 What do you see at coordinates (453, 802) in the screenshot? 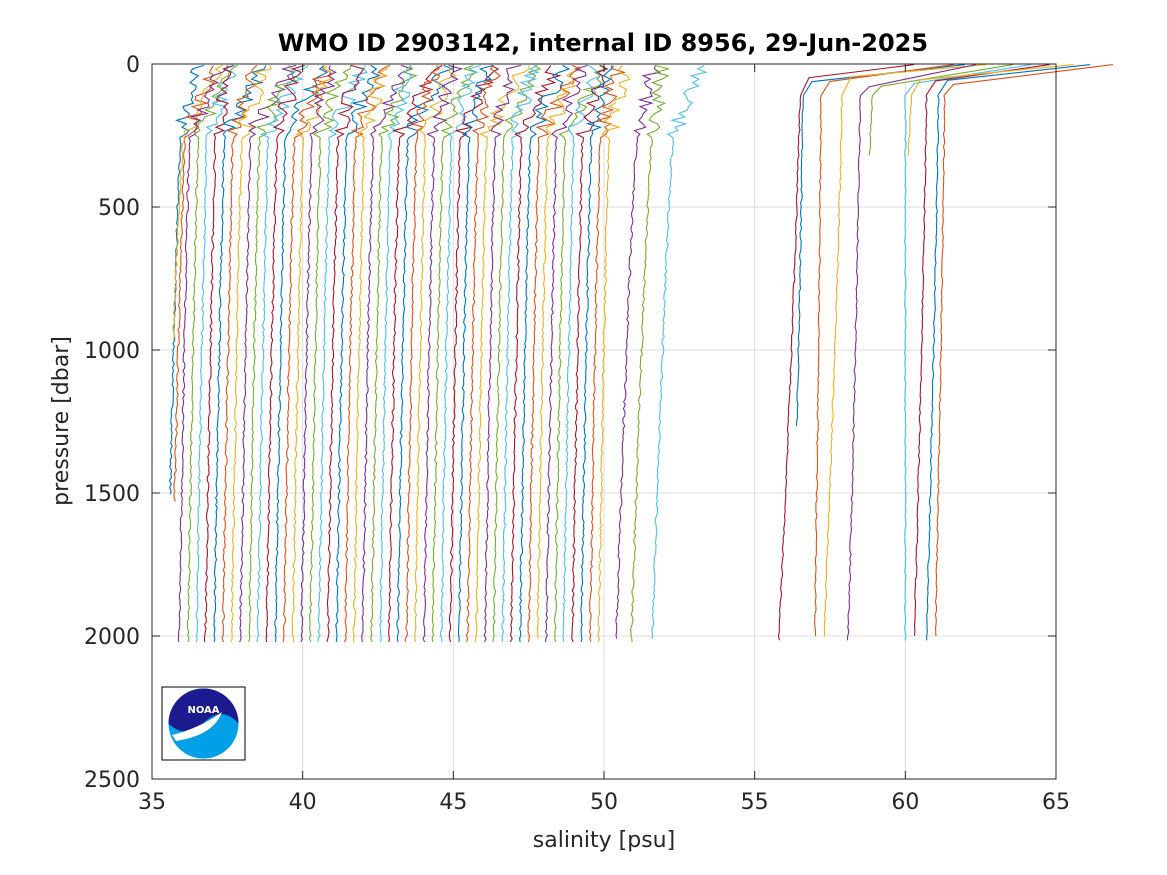
I see `x-tick-label: 45` at bounding box center [453, 802].